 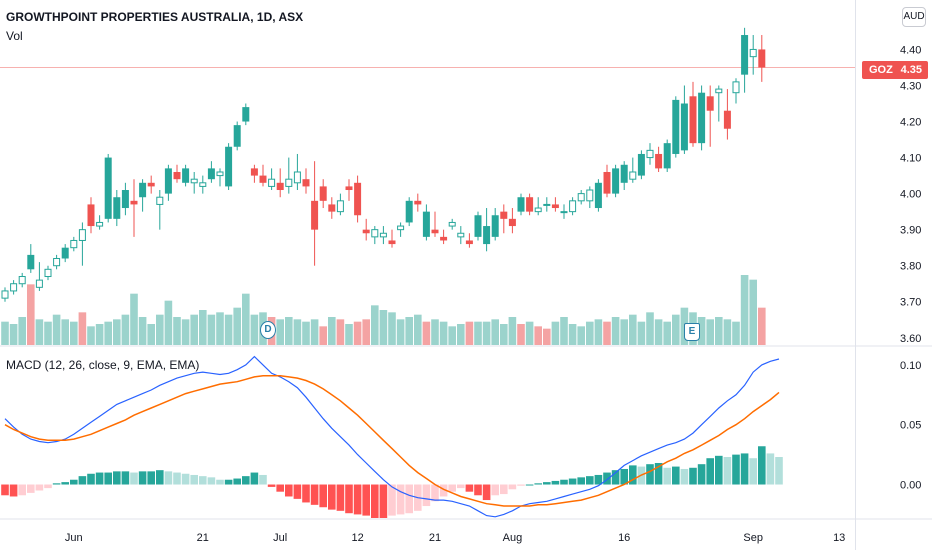 I want to click on time-axis-tick: 13, so click(x=839, y=538).